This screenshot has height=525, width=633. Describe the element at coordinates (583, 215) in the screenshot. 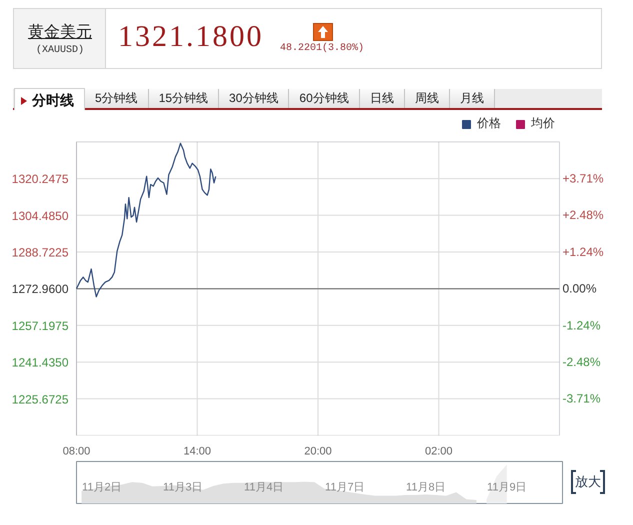

I see `y2-tick-label: +2.48%` at that location.